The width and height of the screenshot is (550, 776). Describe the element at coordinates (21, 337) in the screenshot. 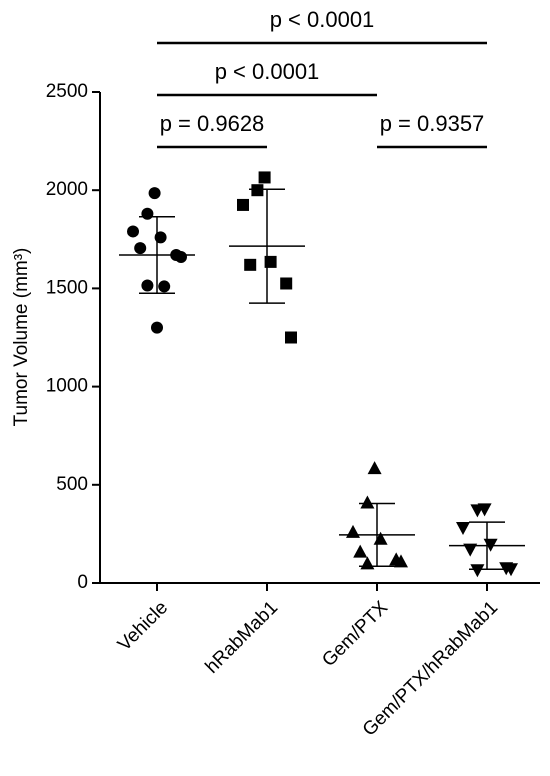

I see `y-axis-label: Tumor Volume (mm³)` at that location.